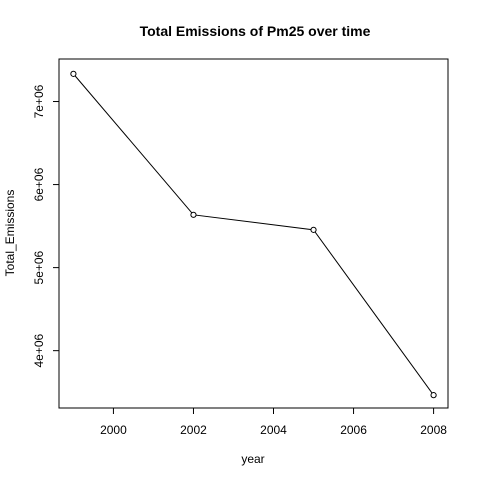  I want to click on y-tick-label: 6e+06, so click(39, 184).